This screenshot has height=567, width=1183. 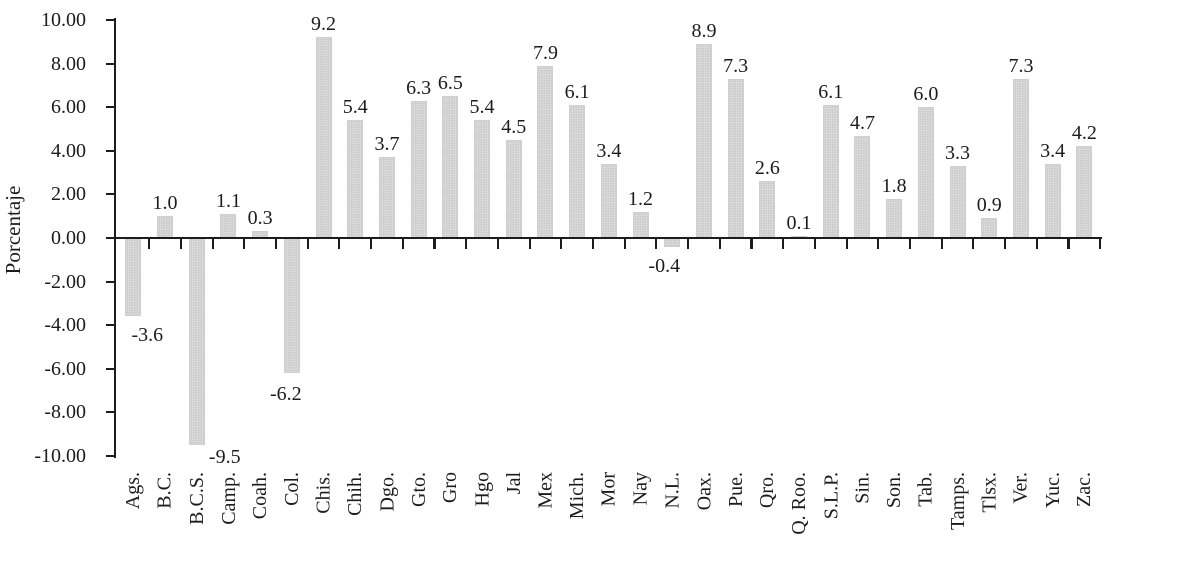 I want to click on x-category-label: Tlsx., so click(x=989, y=492).